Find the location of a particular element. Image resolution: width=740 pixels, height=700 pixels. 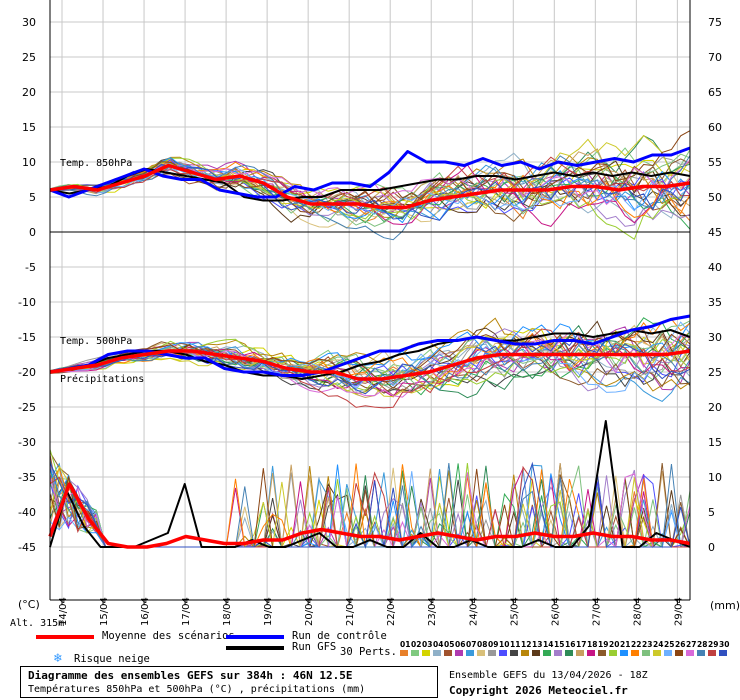

pert-number: 23 is located at coordinates (647, 644).